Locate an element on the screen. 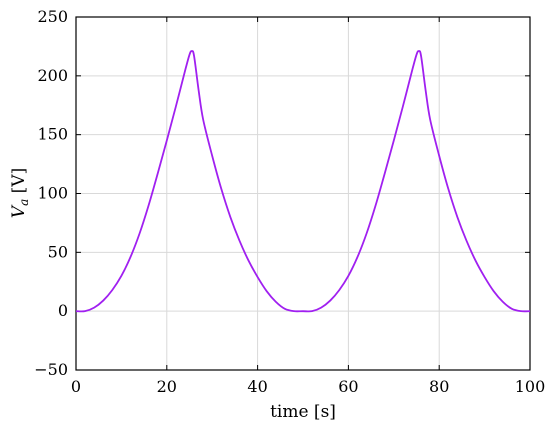 Image resolution: width=550 pixels, height=428 pixels. x-tick-label: 60 is located at coordinates (348, 386).